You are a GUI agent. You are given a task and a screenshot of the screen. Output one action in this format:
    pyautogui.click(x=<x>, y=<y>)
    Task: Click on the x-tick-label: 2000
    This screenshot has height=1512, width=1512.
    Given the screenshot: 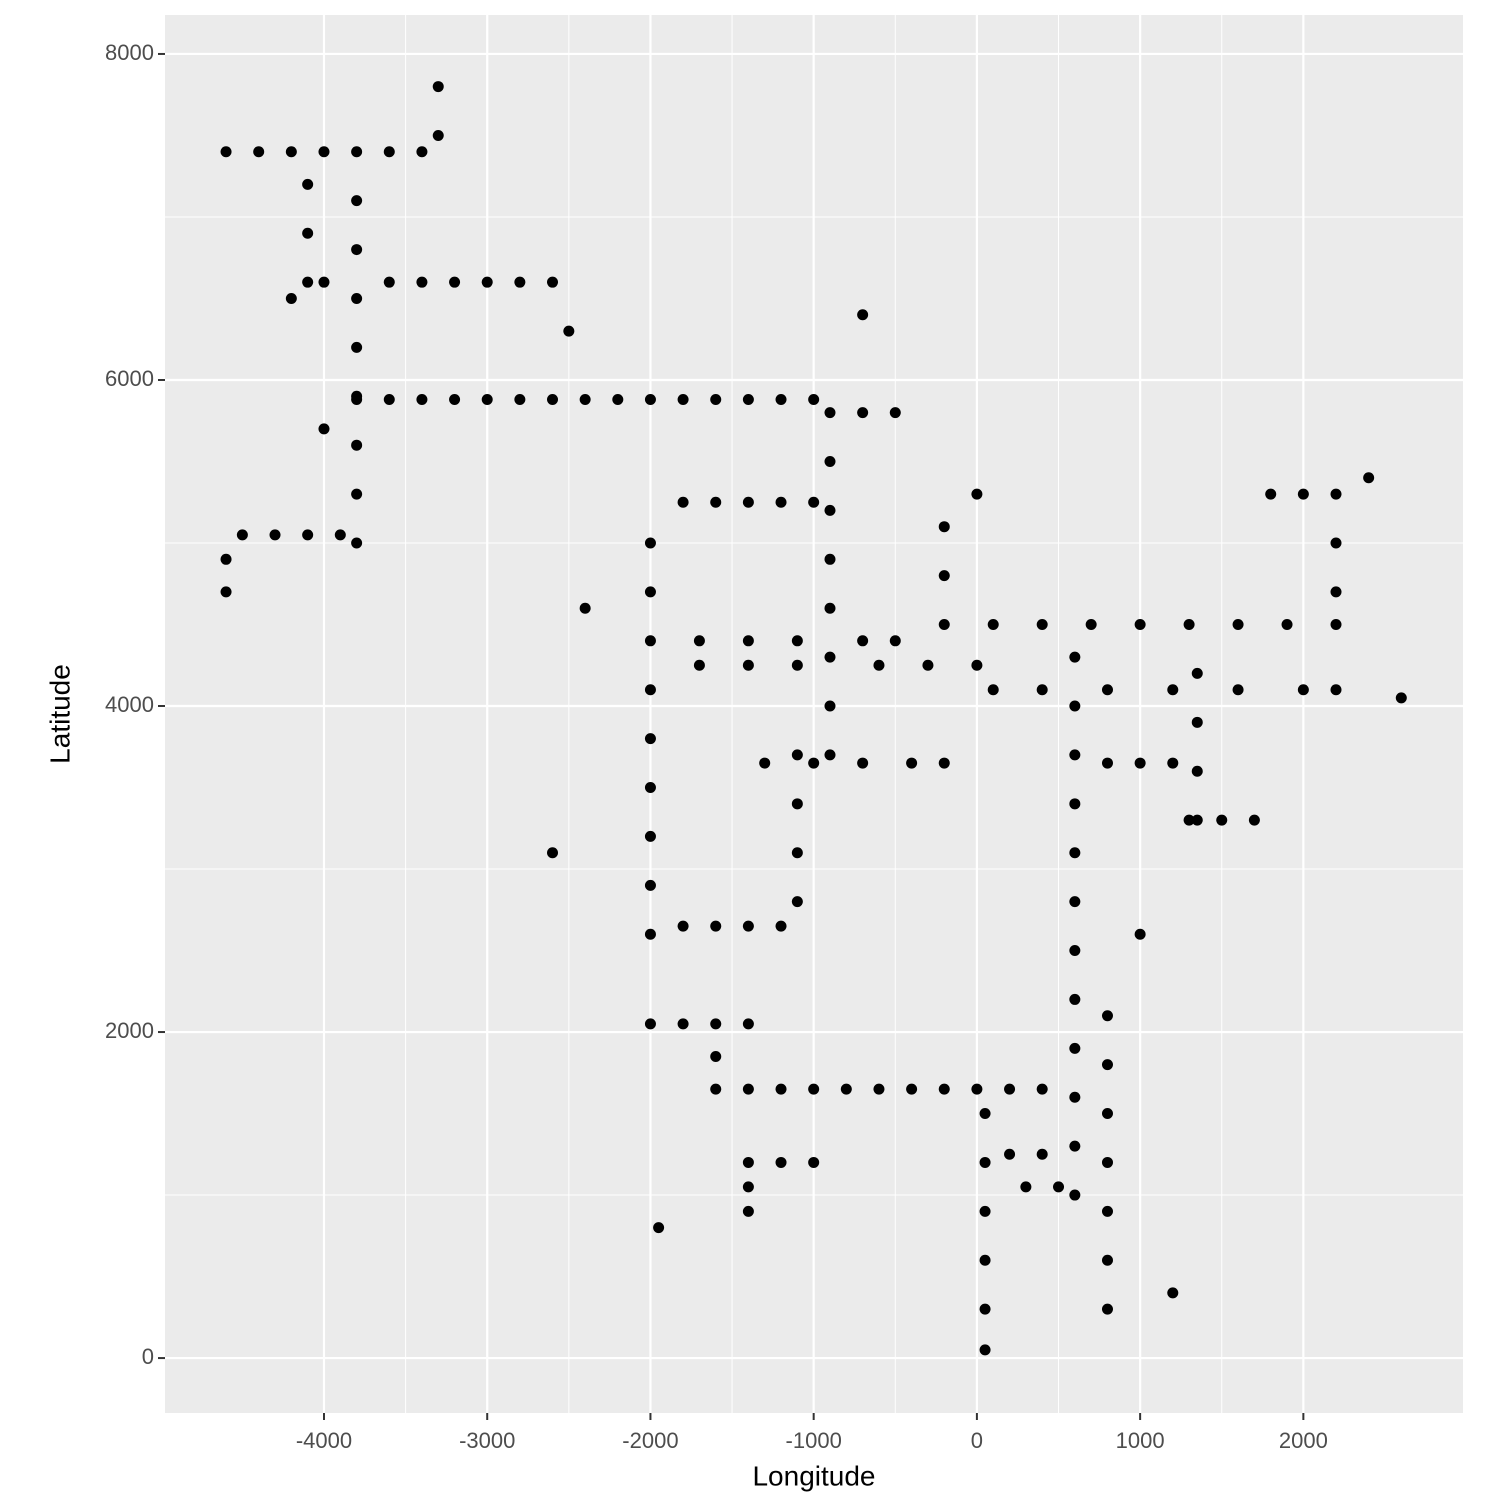 What is the action you would take?
    pyautogui.click(x=1303, y=1440)
    